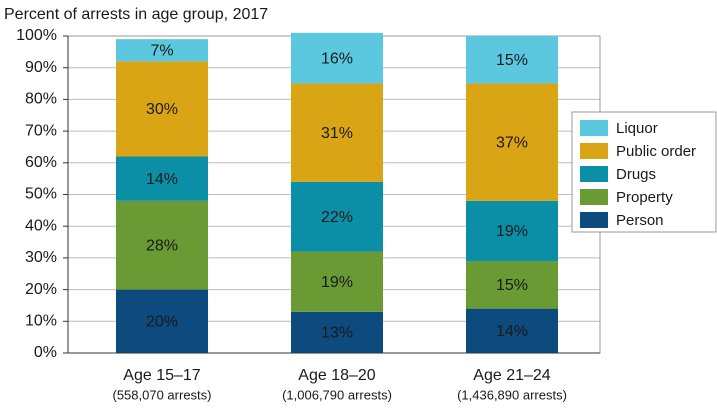 The image size is (717, 408). I want to click on y-tick-label: 80%, so click(41, 99).